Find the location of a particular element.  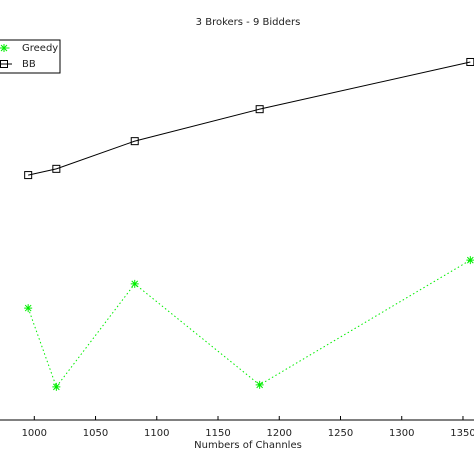

legend-box is located at coordinates (30, 56).